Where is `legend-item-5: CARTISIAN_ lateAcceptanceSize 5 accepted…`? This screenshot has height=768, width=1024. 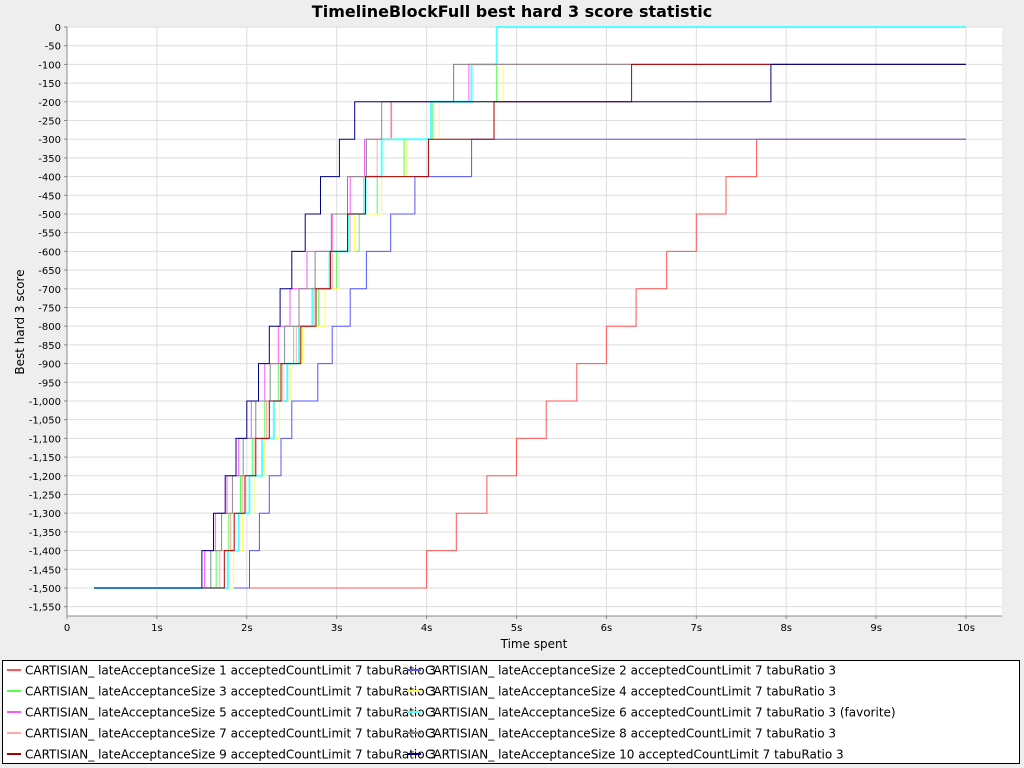
legend-item-5: CARTISIAN_ lateAcceptanceSize 5 accepted… is located at coordinates (221, 714).